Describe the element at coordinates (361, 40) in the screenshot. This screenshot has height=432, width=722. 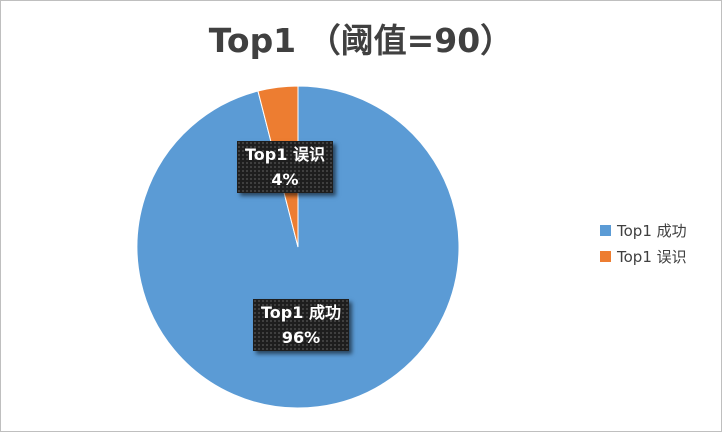
I see `chart-title: Top1 （阈值=90）` at that location.